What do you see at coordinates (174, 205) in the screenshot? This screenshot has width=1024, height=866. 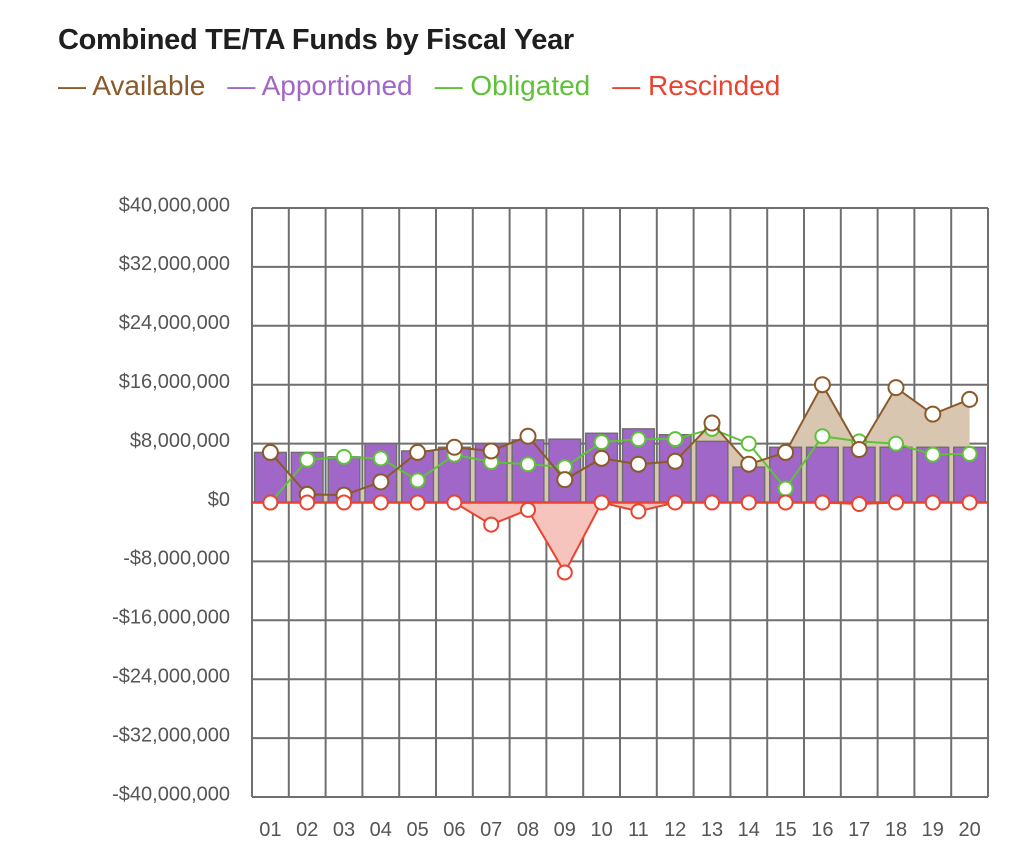 I see `y-tick-label: $40,000,000` at bounding box center [174, 205].